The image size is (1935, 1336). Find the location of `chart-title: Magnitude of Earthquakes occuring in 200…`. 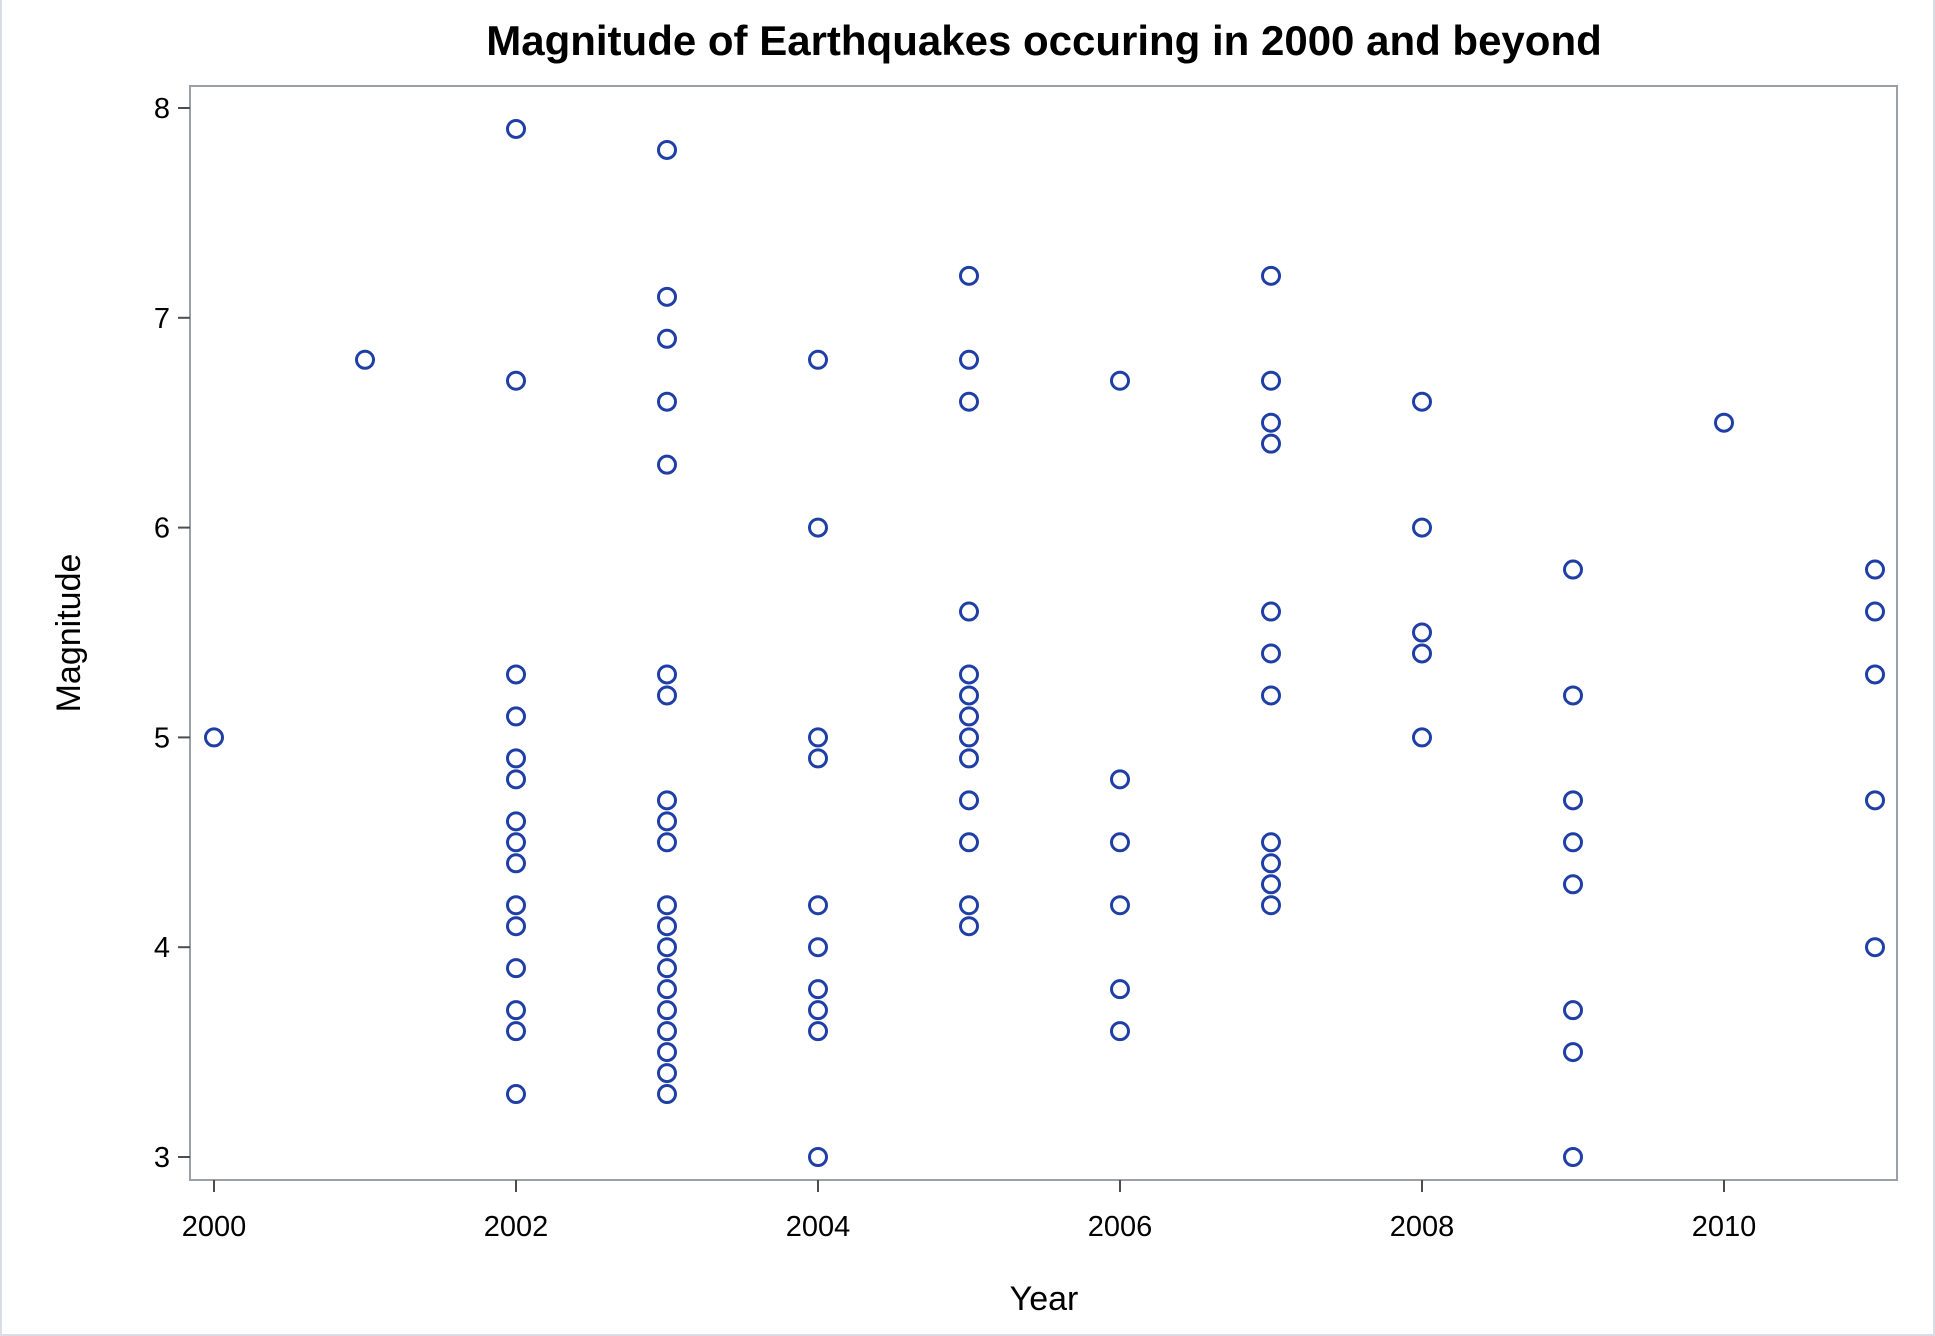

chart-title: Magnitude of Earthquakes occuring in 200… is located at coordinates (1044, 40).